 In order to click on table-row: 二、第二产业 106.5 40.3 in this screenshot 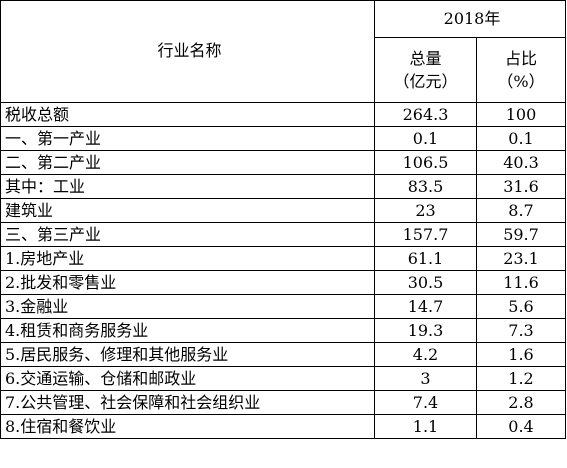, I will do `click(283, 162)`.